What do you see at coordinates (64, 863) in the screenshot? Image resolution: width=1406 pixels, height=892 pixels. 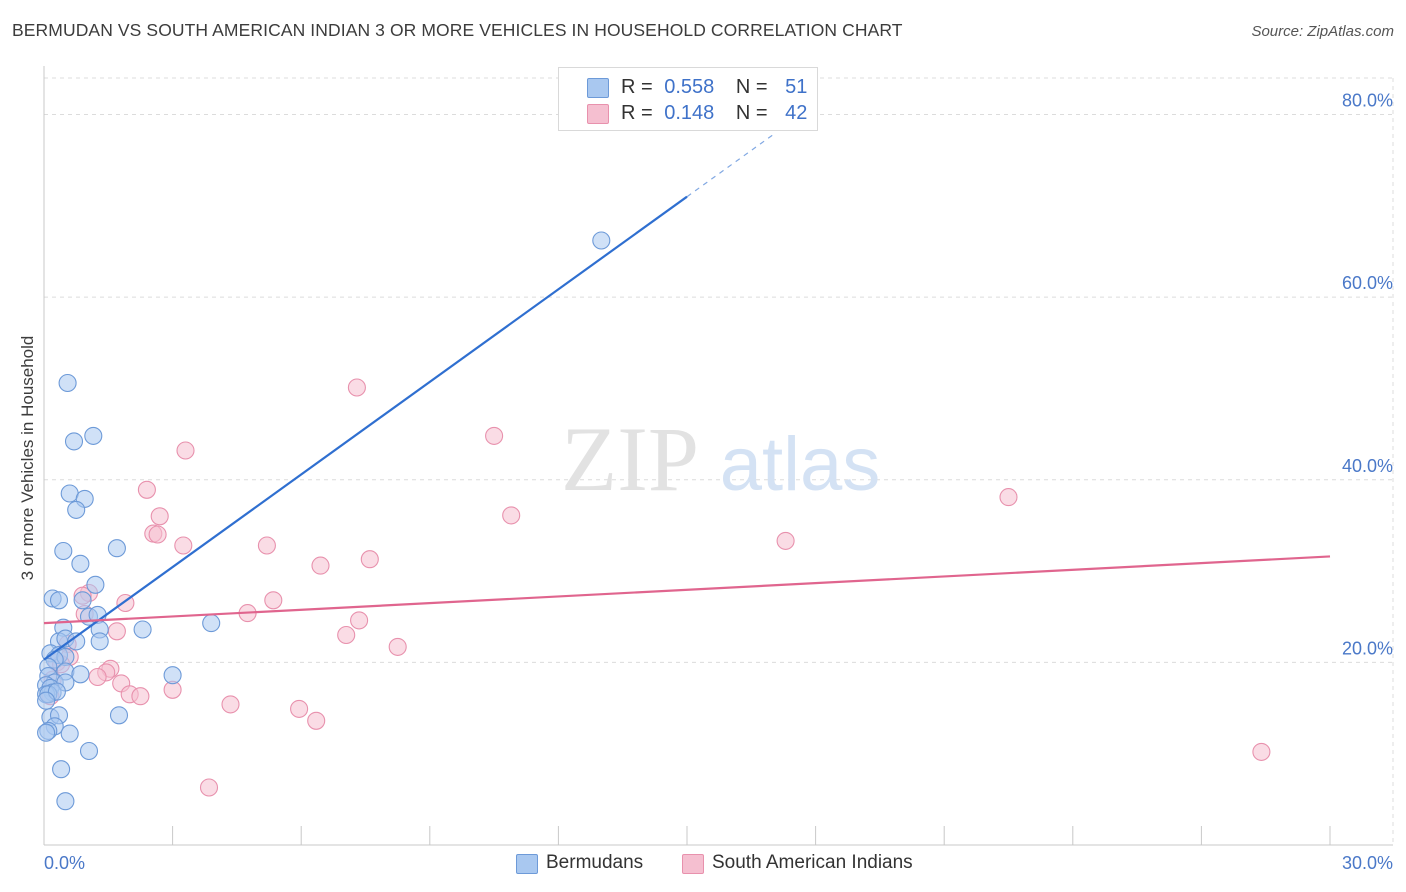 I see `x-tick-label-min: 0.0%` at bounding box center [64, 863].